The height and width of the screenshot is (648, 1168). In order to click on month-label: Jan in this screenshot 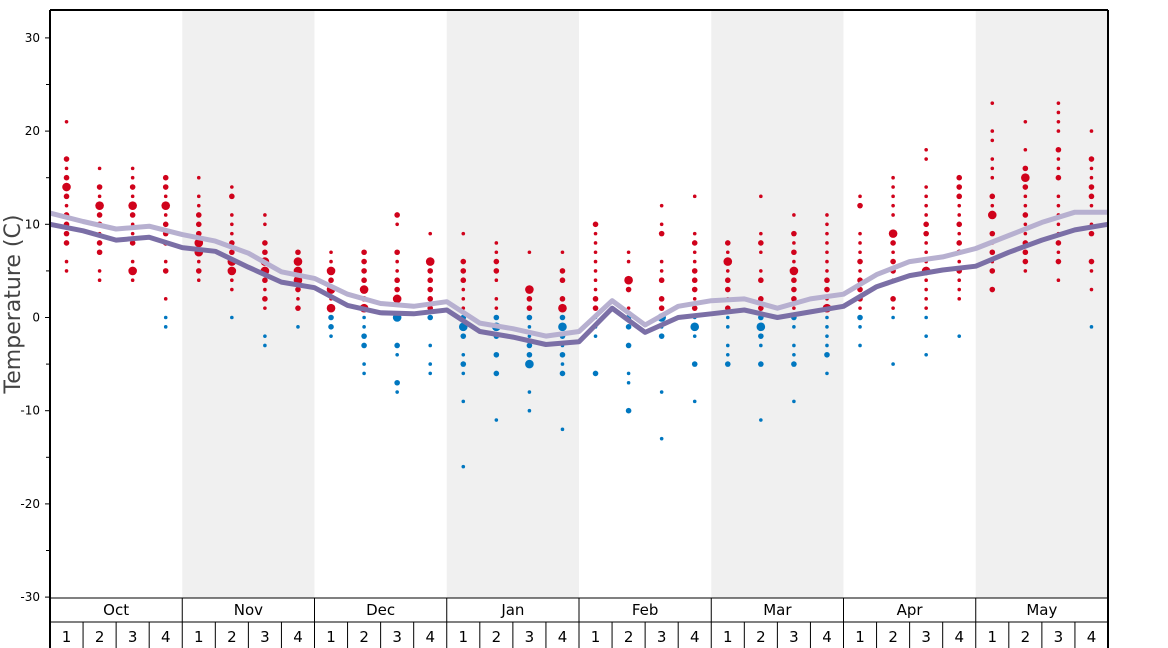, I will do `click(512, 610)`.